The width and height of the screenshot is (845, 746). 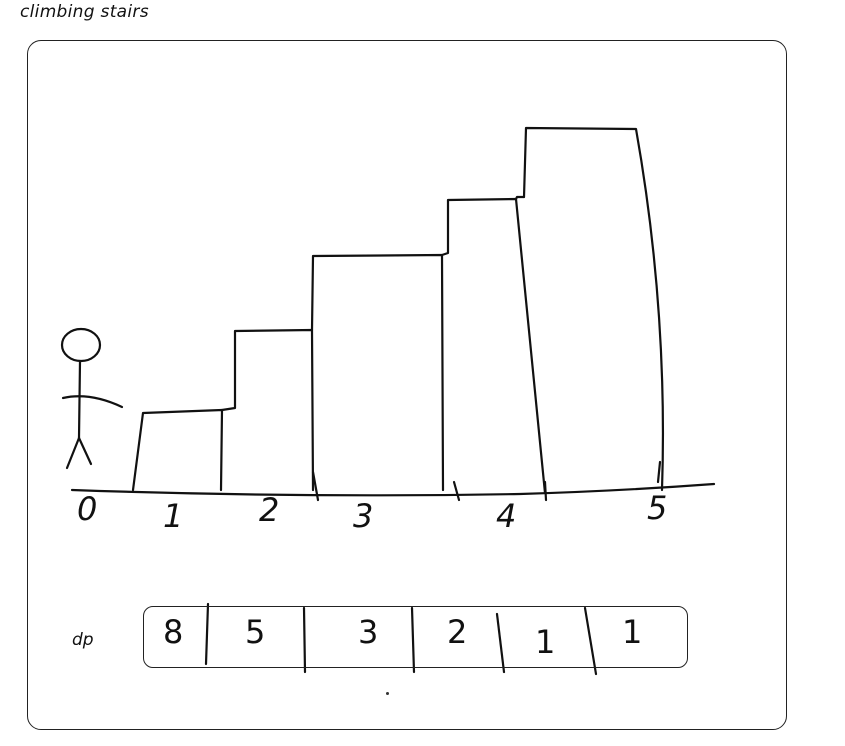 I want to click on figure-right-leg, so click(x=85, y=451).